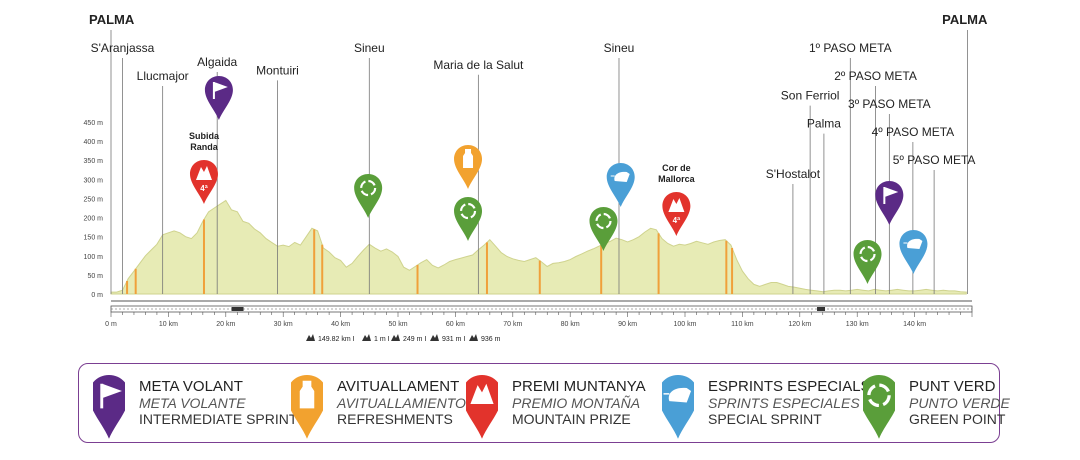 The height and width of the screenshot is (460, 1080). I want to click on place-label: Algaida, so click(217, 62).